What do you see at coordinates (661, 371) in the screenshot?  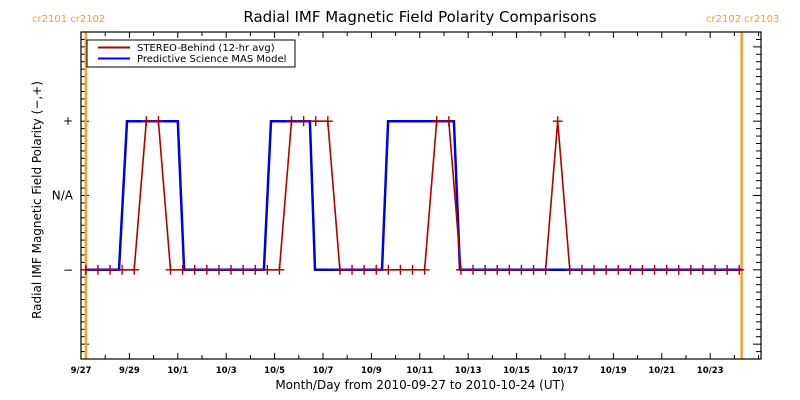 I see `x-tick-label: 10/21` at bounding box center [661, 371].